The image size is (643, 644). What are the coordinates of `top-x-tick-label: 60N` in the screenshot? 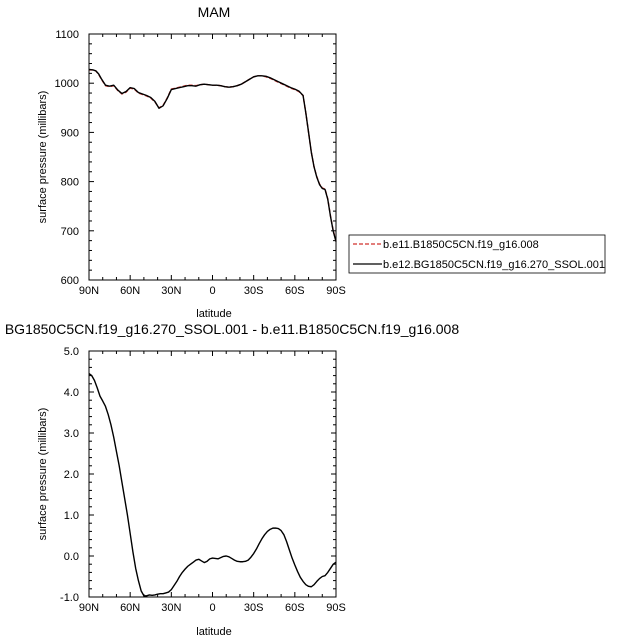 It's located at (130, 291).